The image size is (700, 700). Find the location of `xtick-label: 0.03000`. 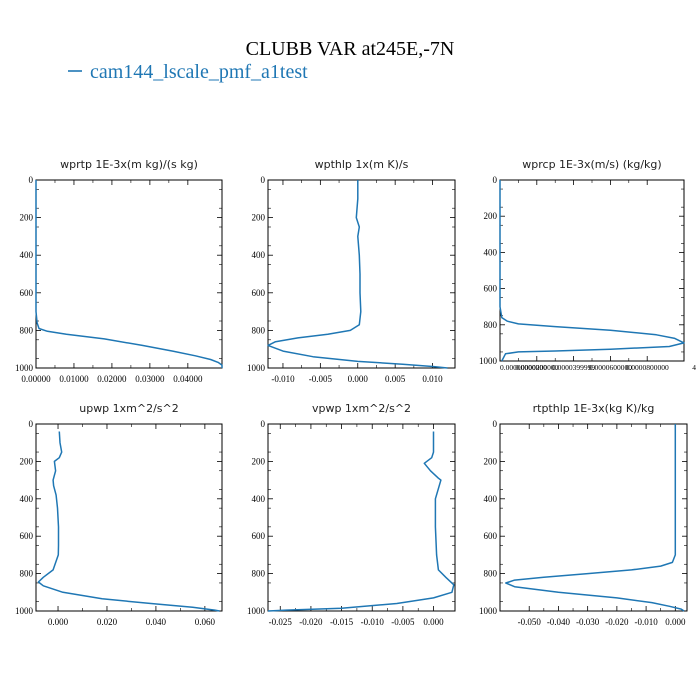

xtick-label: 0.03000 is located at coordinates (150, 379).